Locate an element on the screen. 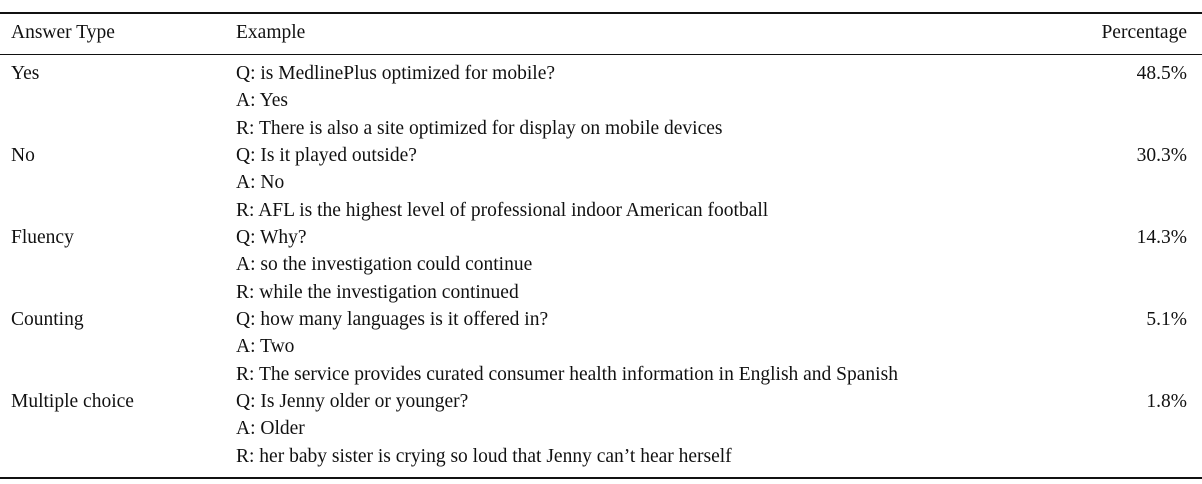 This screenshot has width=1202, height=484. example-question: Q: Is Jenny older or younger? is located at coordinates (352, 401).